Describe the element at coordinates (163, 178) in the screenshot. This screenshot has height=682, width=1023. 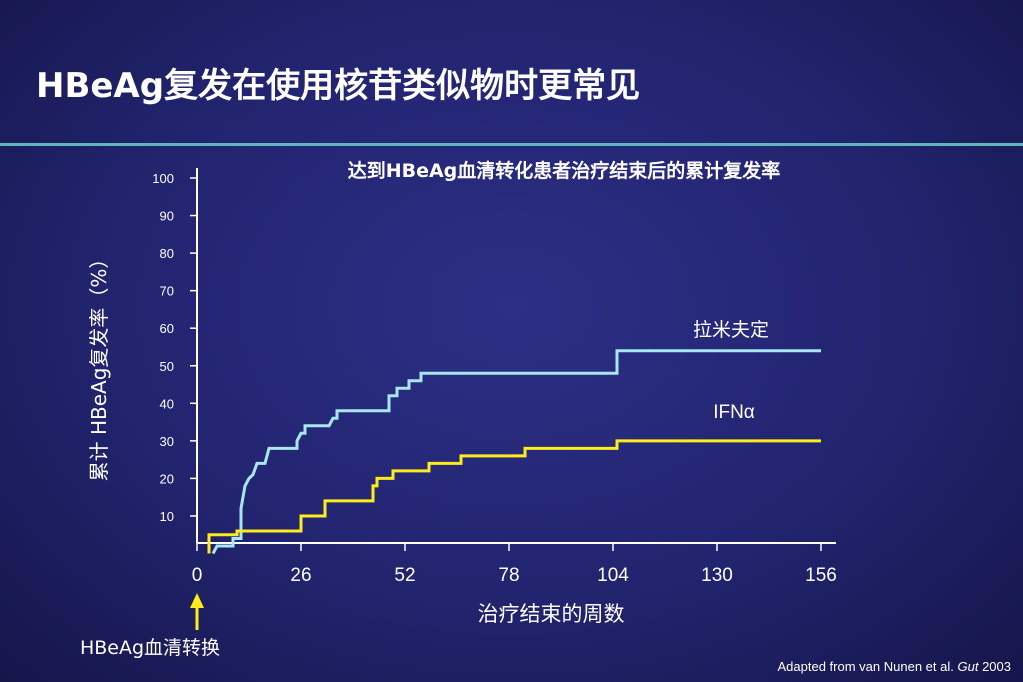
I see `y-tick-label: 100` at that location.